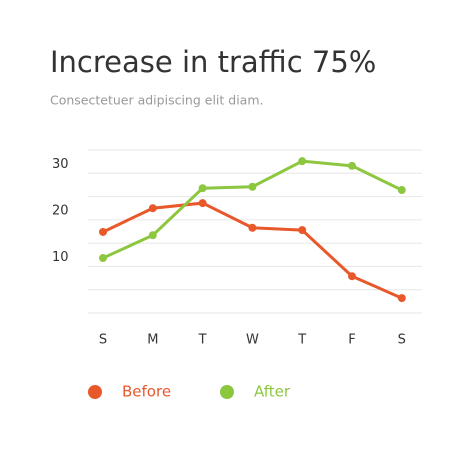  I want to click on x-tick-label: F, so click(351, 340).